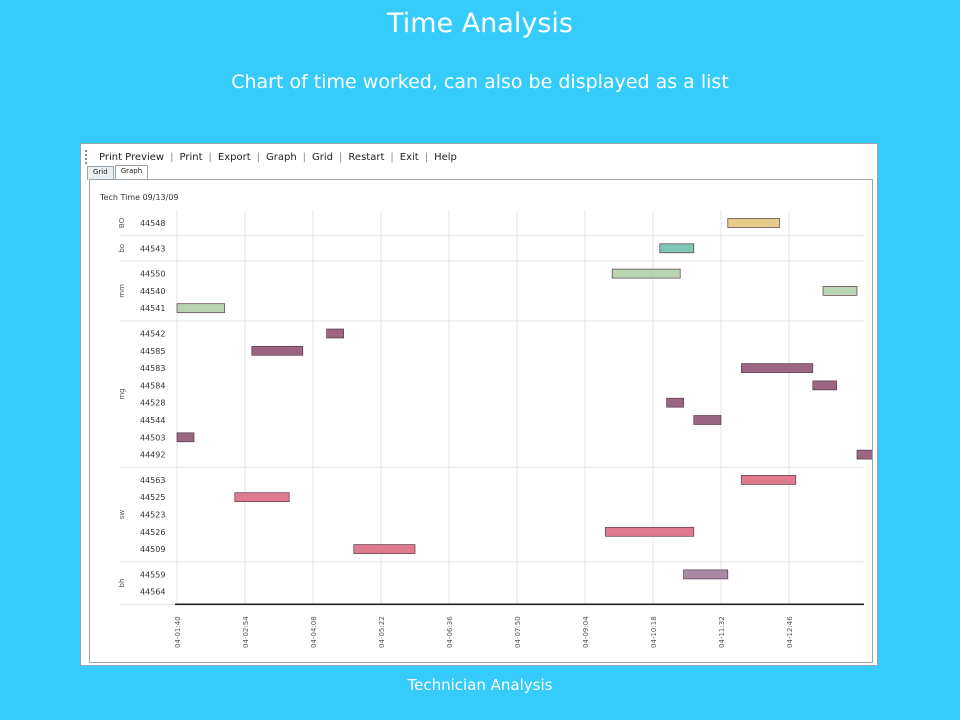 The image size is (960, 720). I want to click on x-tick-label: 04-06:36, so click(450, 632).